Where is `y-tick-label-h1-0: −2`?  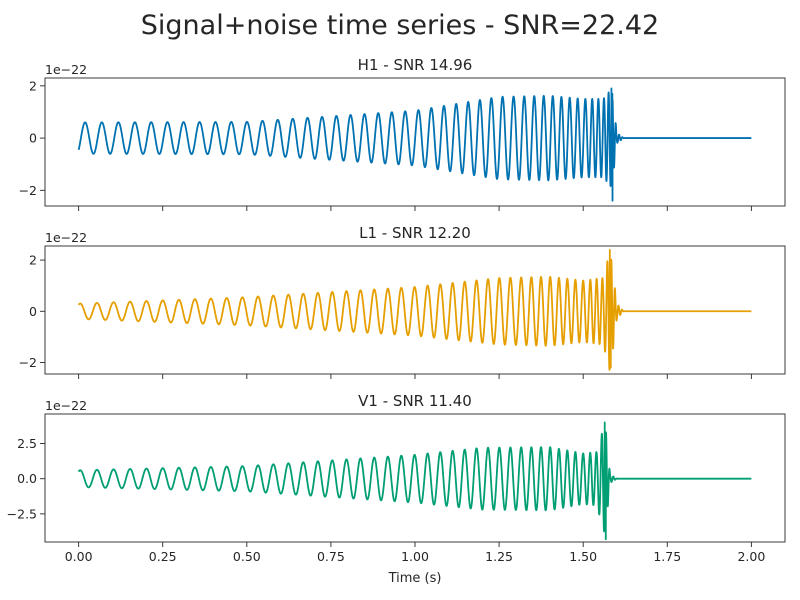 y-tick-label-h1-0: −2 is located at coordinates (28, 190).